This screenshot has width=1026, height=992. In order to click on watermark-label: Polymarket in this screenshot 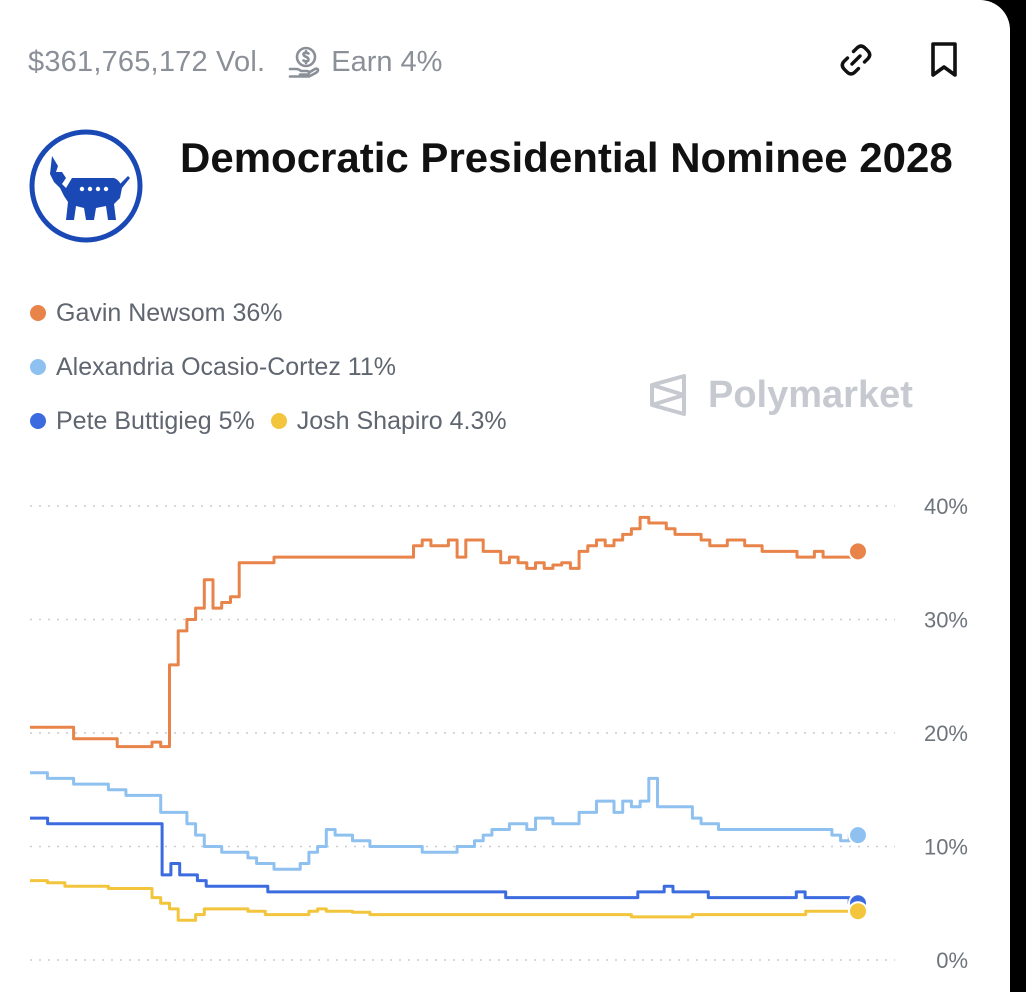, I will do `click(810, 394)`.